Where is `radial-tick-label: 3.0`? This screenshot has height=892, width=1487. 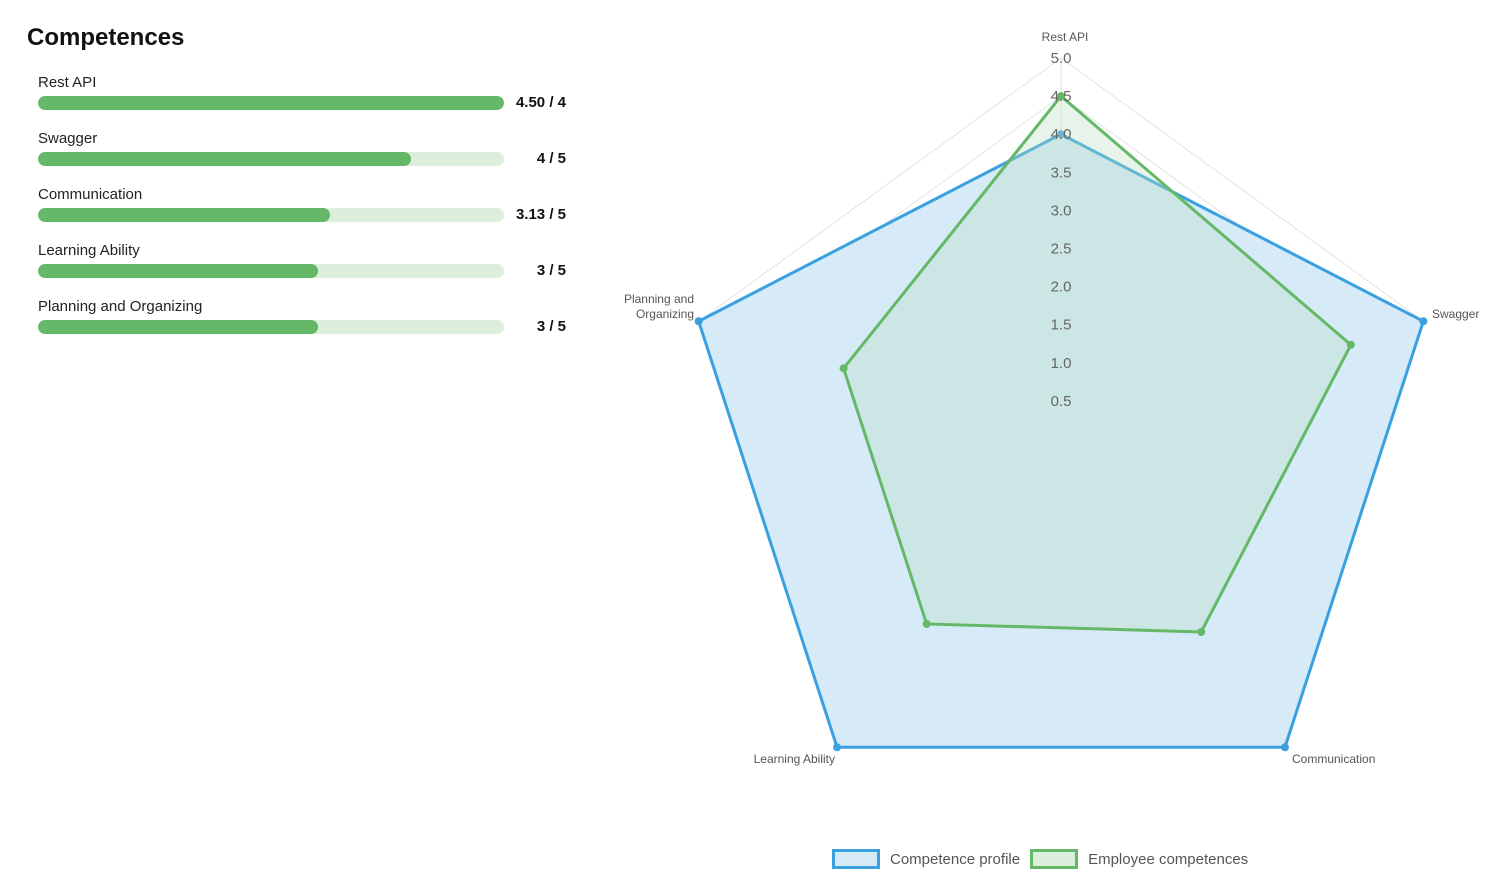
radial-tick-label: 3.0 is located at coordinates (1061, 210).